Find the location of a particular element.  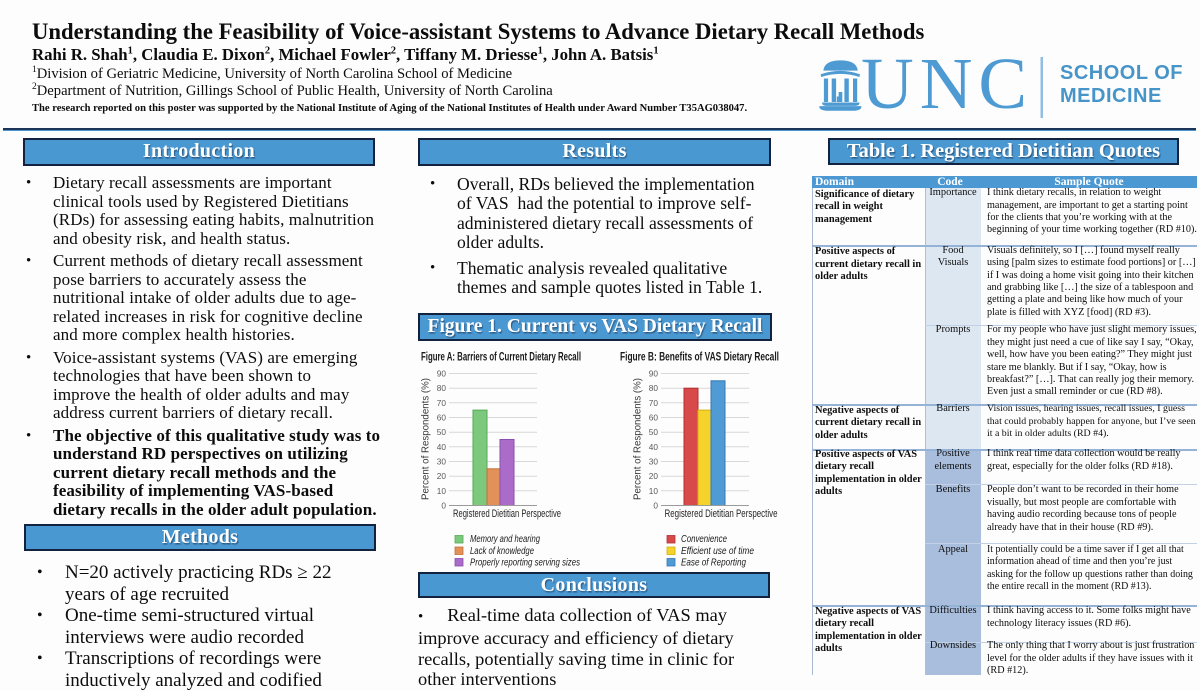

svg-text: Memory and hearing is located at coordinates (505, 539).